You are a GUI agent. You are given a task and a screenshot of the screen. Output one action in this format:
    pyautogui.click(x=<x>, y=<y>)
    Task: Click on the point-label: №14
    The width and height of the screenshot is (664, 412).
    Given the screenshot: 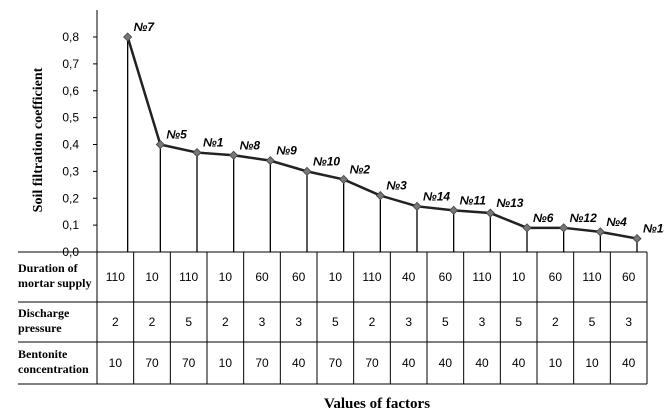 What is the action you would take?
    pyautogui.click(x=436, y=196)
    